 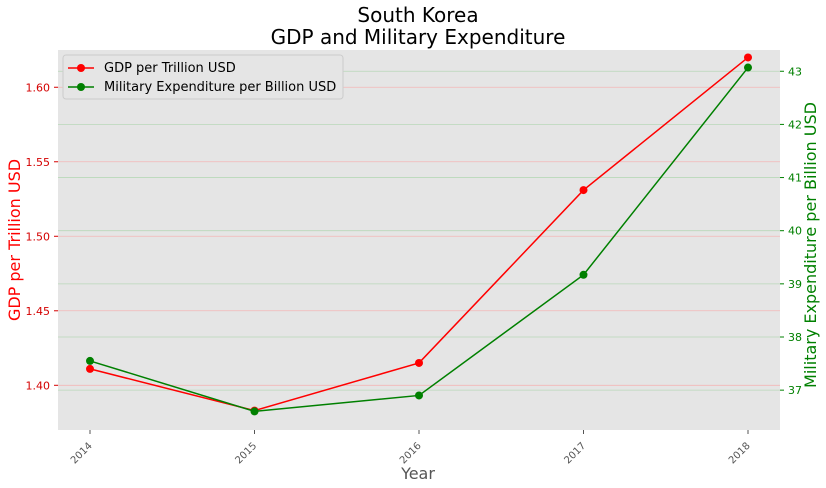 I want to click on tick-label-left: 1.55, so click(x=38, y=162).